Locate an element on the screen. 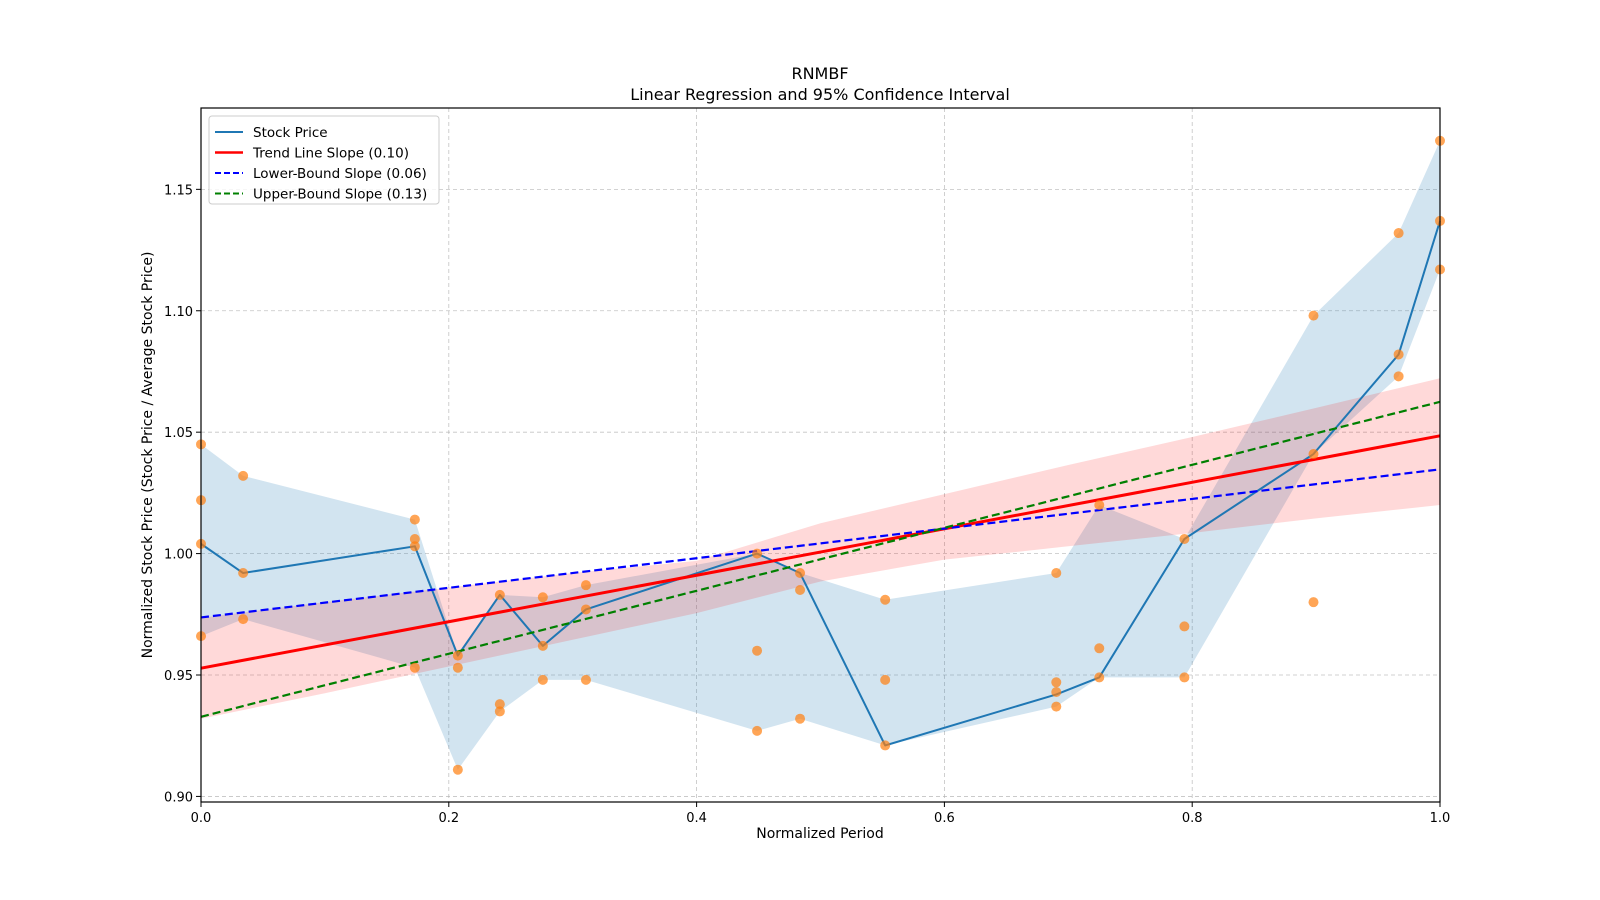  legend-box is located at coordinates (324, 160).